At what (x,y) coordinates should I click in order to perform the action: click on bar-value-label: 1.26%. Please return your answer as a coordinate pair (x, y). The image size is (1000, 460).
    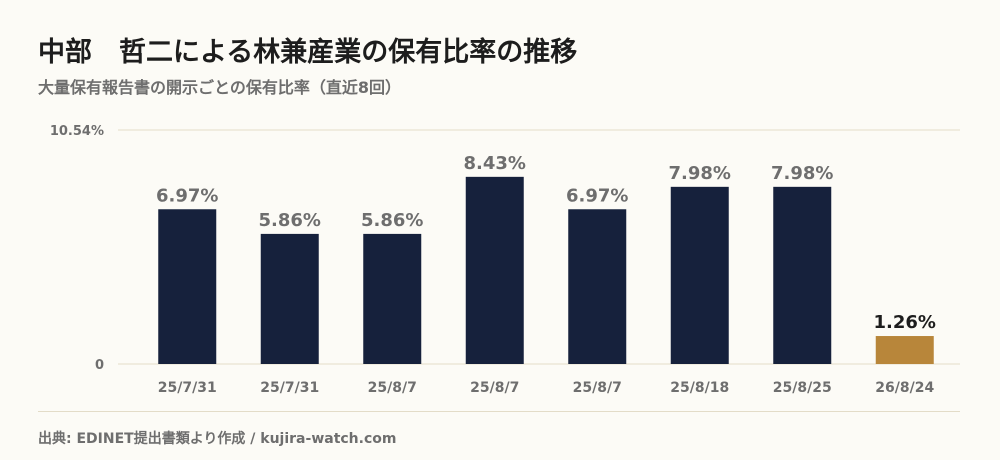
    Looking at the image, I should click on (905, 322).